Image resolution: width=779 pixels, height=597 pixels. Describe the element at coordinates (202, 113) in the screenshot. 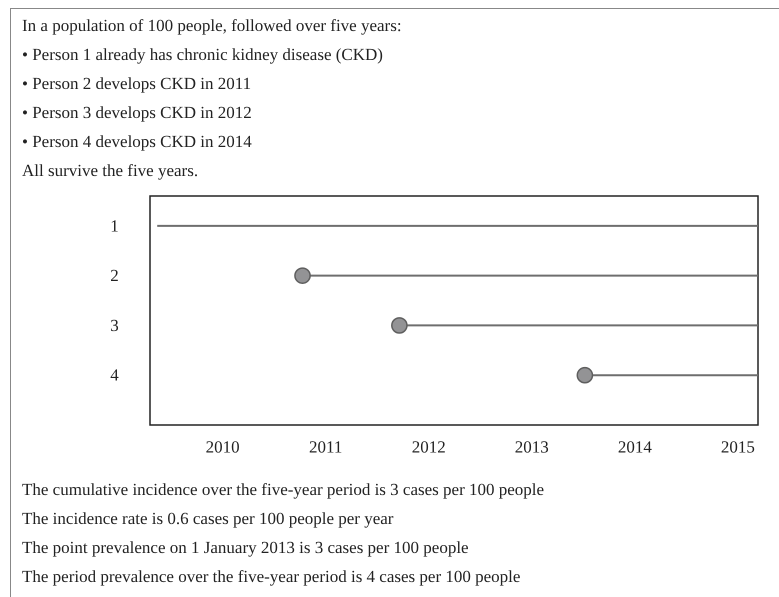

I see `chart-subtitle: • Person 1 already has chronic kidney disease (CKD) • Person 2 develops CKD in 2011 • Person 3 develops CKD in 2012 • Person 4 develops CKD in 2014 All survive the five years.` at that location.